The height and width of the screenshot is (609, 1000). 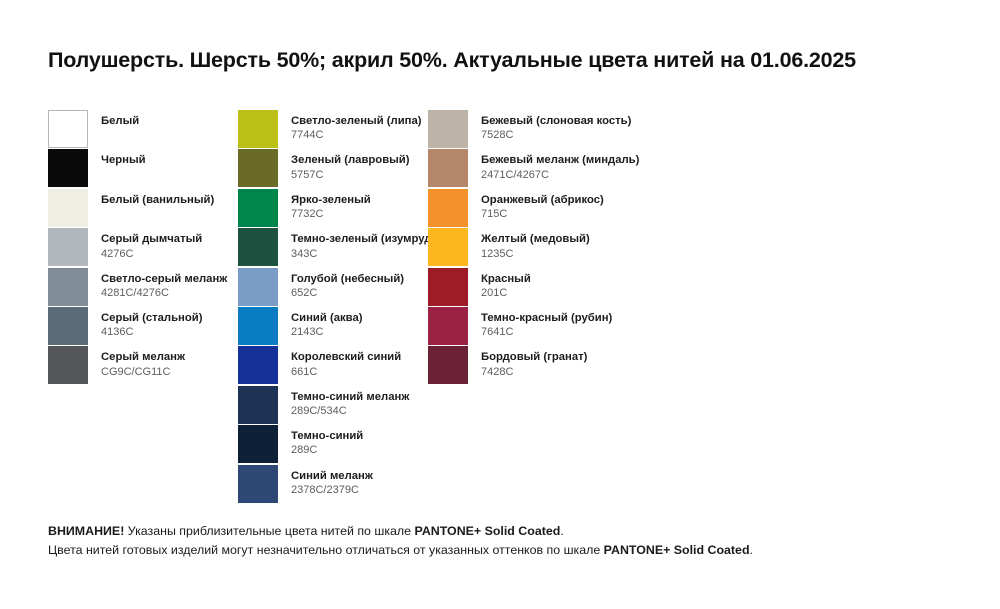 What do you see at coordinates (556, 121) in the screenshot?
I see `swatch-name: Бежевый (слоновая кость)` at bounding box center [556, 121].